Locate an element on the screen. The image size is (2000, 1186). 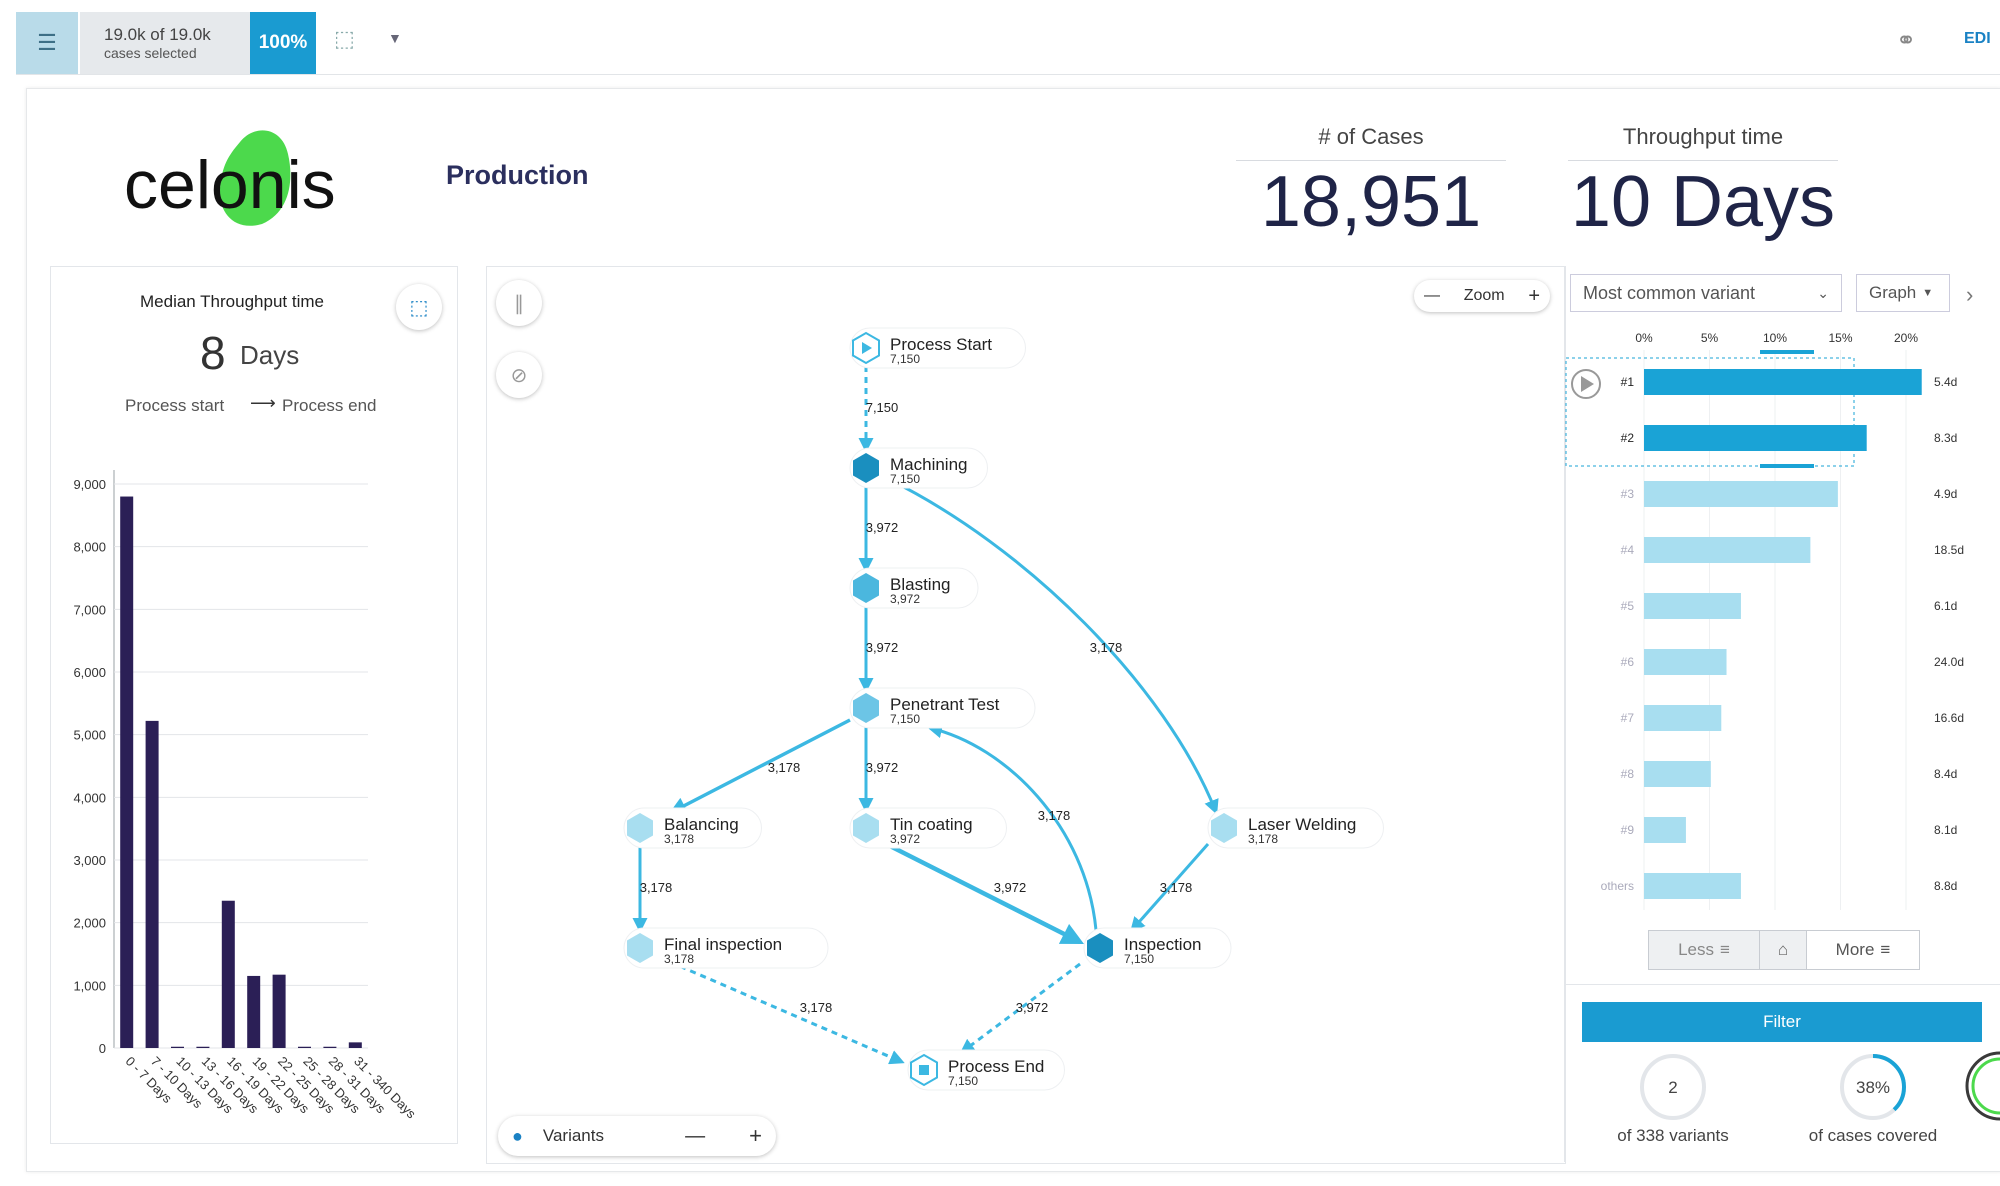
chevron-down-icon: ▼ is located at coordinates (395, 38).